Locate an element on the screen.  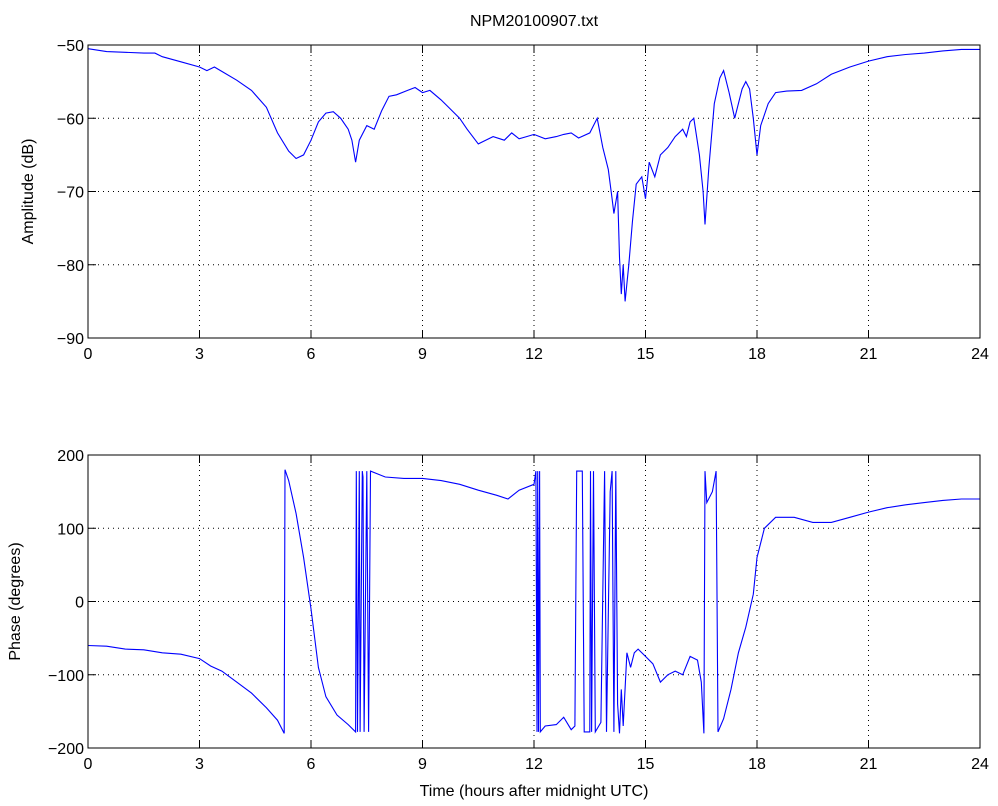
phase-x-axis-label: Time (hours after midnight UTC) is located at coordinates (534, 791).